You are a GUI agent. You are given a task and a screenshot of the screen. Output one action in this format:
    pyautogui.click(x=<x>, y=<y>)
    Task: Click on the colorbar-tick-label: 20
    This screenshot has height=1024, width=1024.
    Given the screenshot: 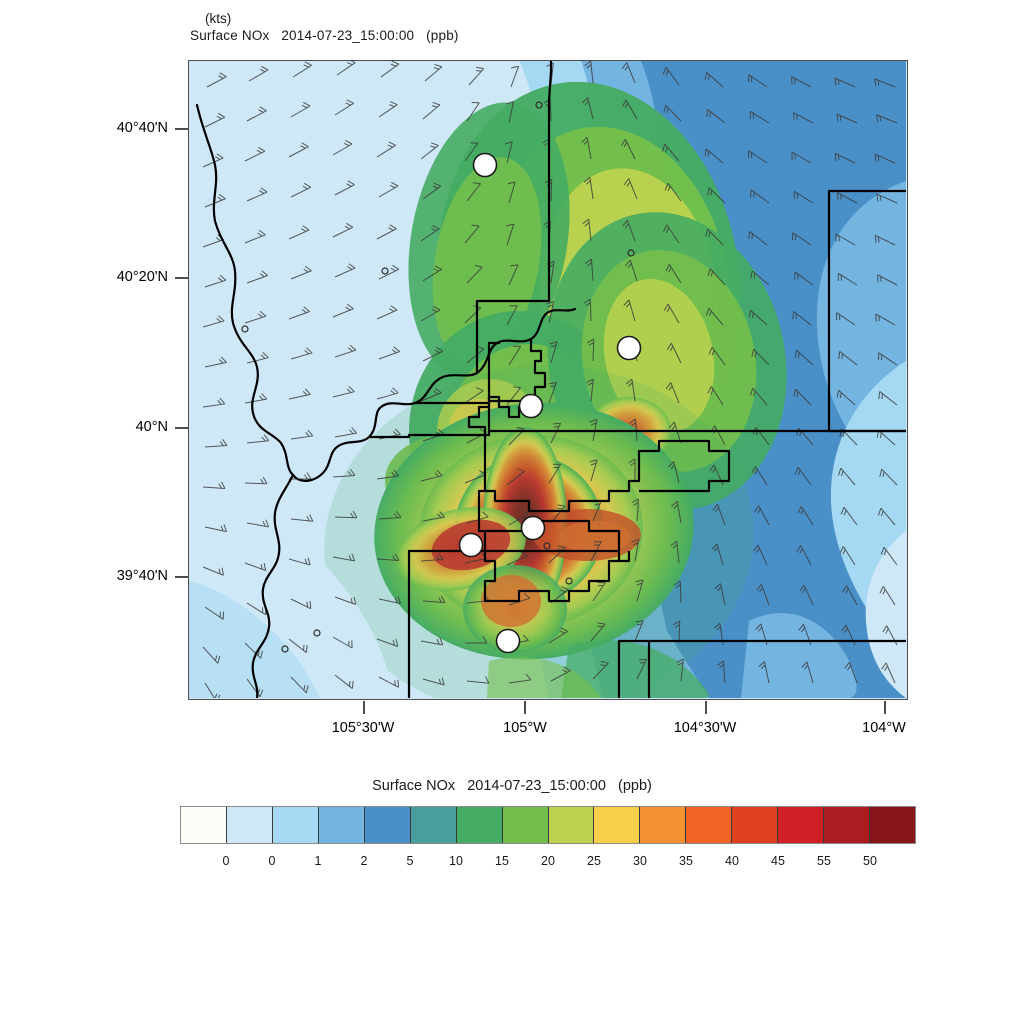 What is the action you would take?
    pyautogui.click(x=548, y=861)
    